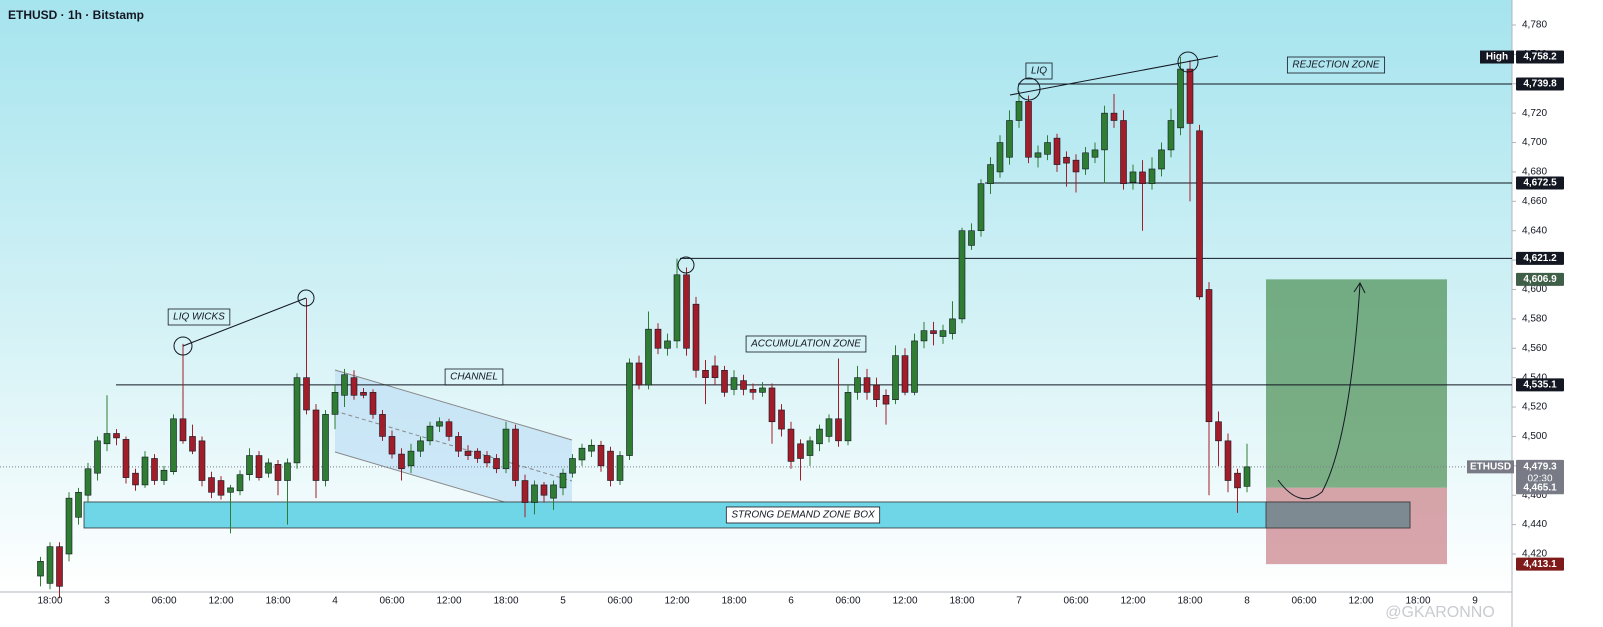  What do you see at coordinates (1534, 201) in the screenshot?
I see `y-tick-label: 4,660` at bounding box center [1534, 201].